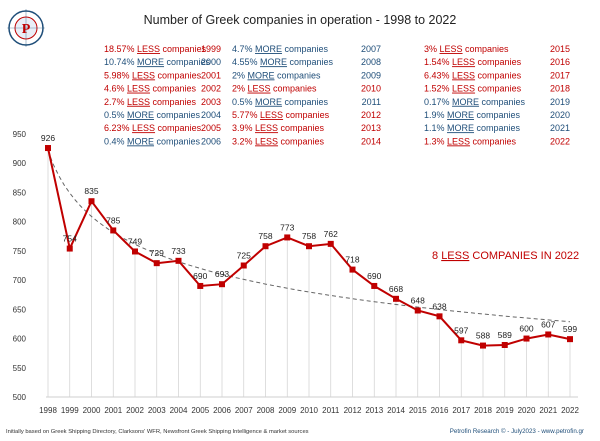 This screenshot has width=600, height=441. I want to click on x-tick-label: 2021, so click(548, 410).